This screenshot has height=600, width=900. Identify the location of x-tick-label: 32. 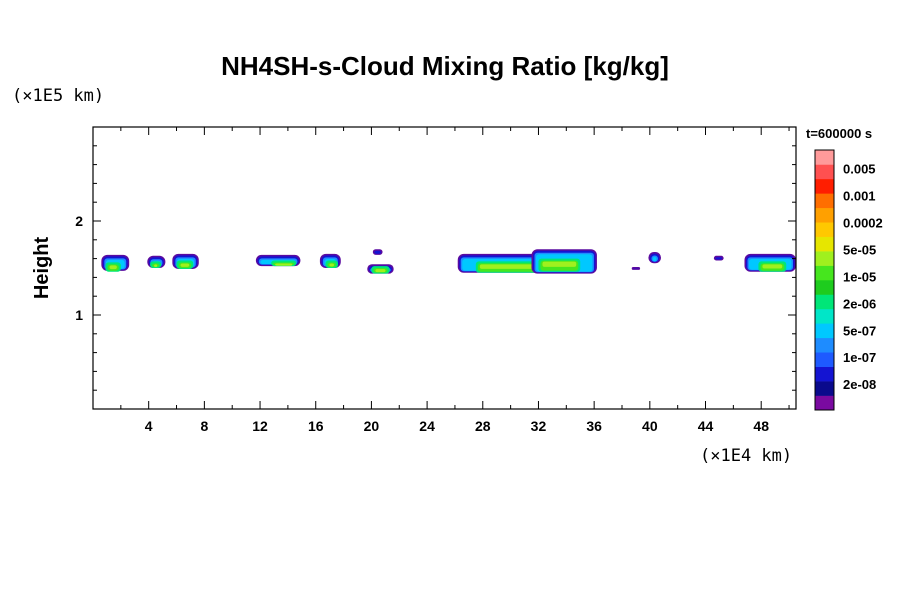
(539, 426).